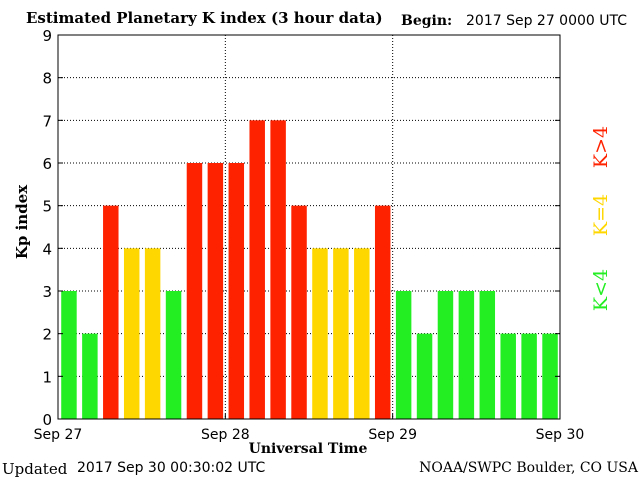 This screenshot has width=640, height=480. I want to click on x-tick-label: Sep 28, so click(225, 435).